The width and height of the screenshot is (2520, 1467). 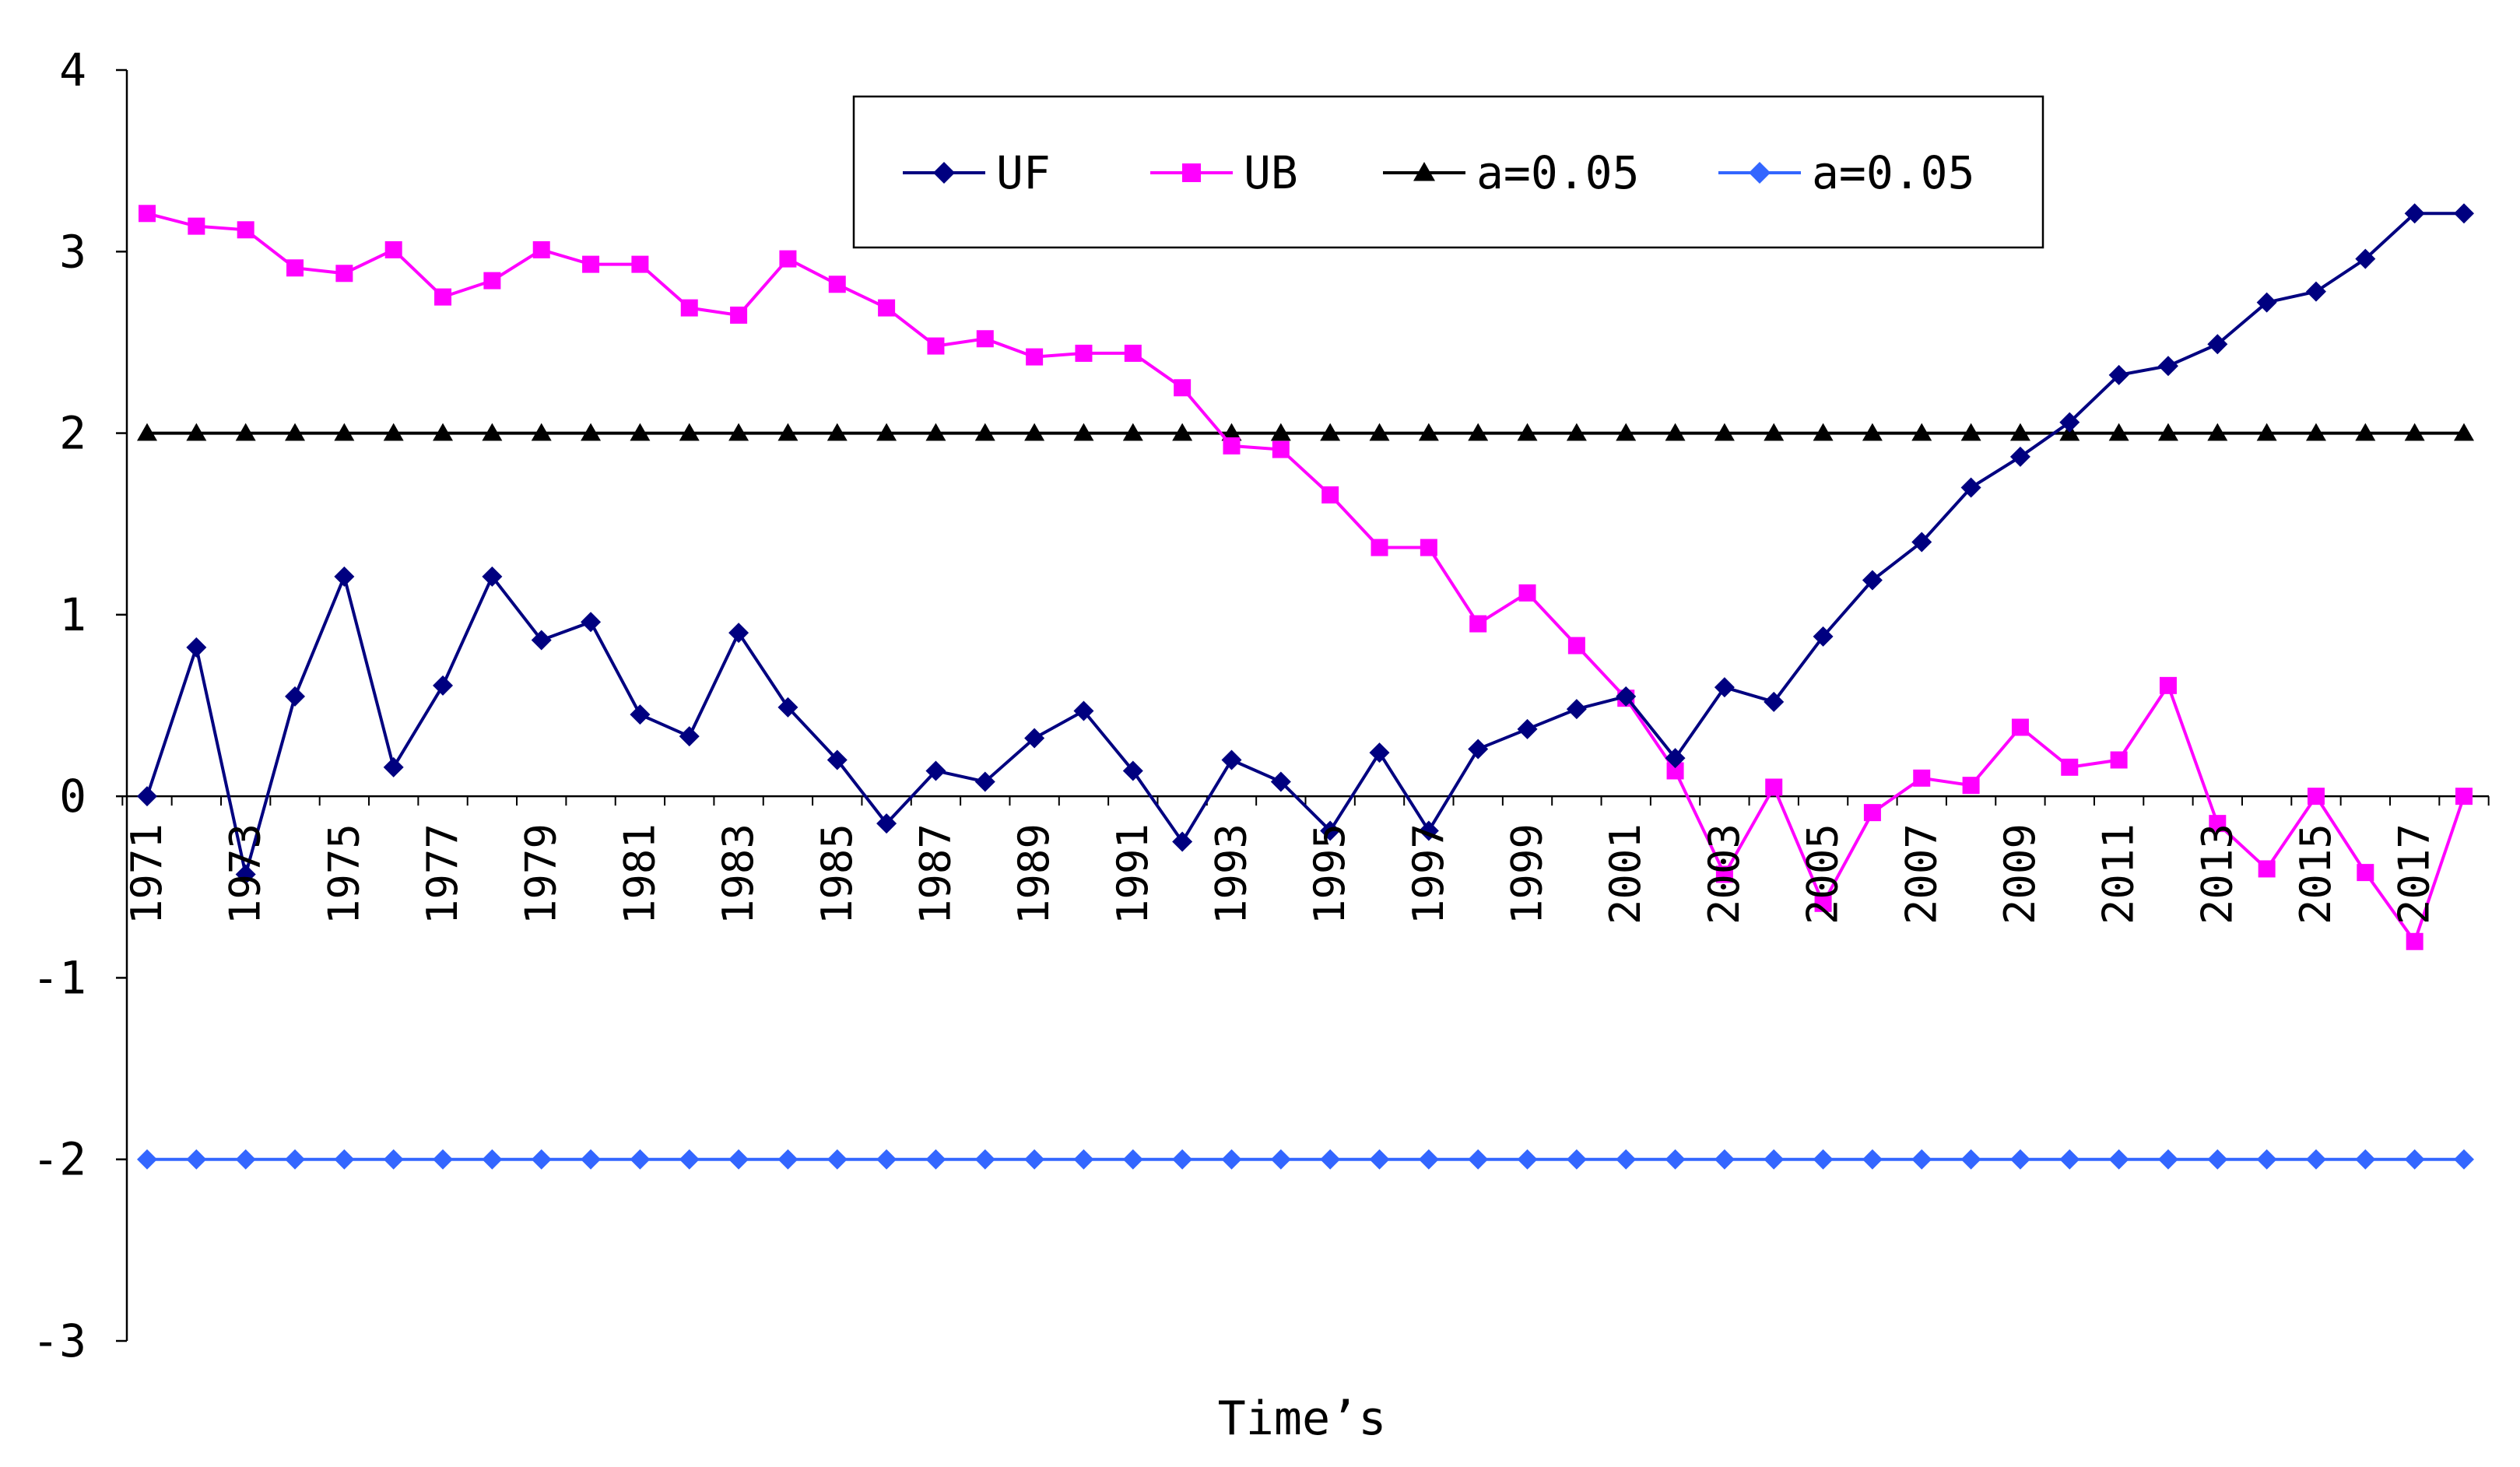 What do you see at coordinates (1922, 874) in the screenshot?
I see `x-tick-label: 2007` at bounding box center [1922, 874].